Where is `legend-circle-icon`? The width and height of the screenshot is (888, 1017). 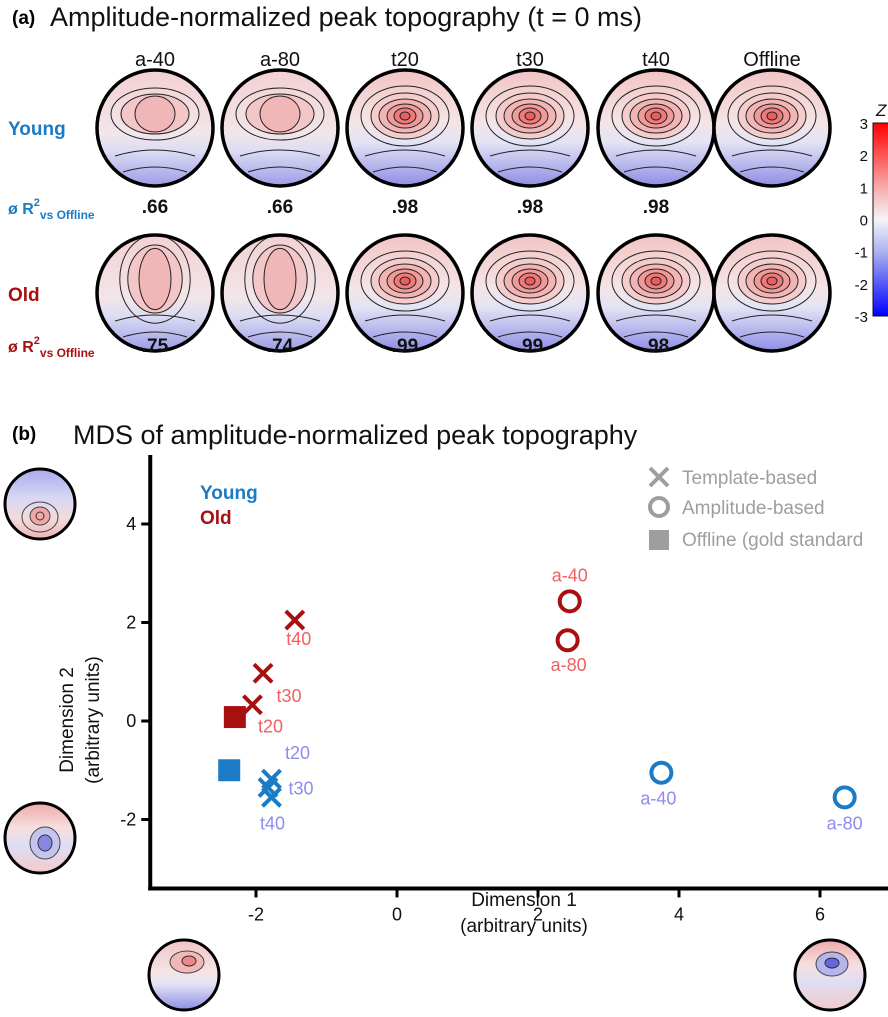 legend-circle-icon is located at coordinates (659, 507).